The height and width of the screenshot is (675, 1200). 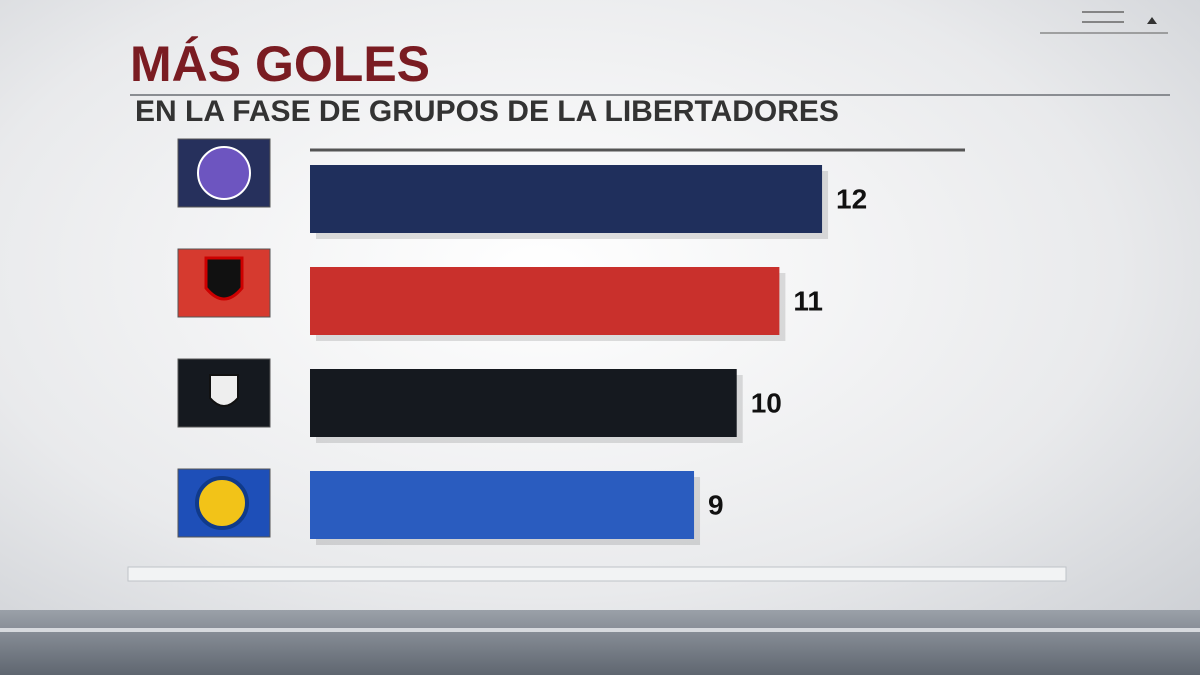 I want to click on value-label: 12, so click(x=851, y=198).